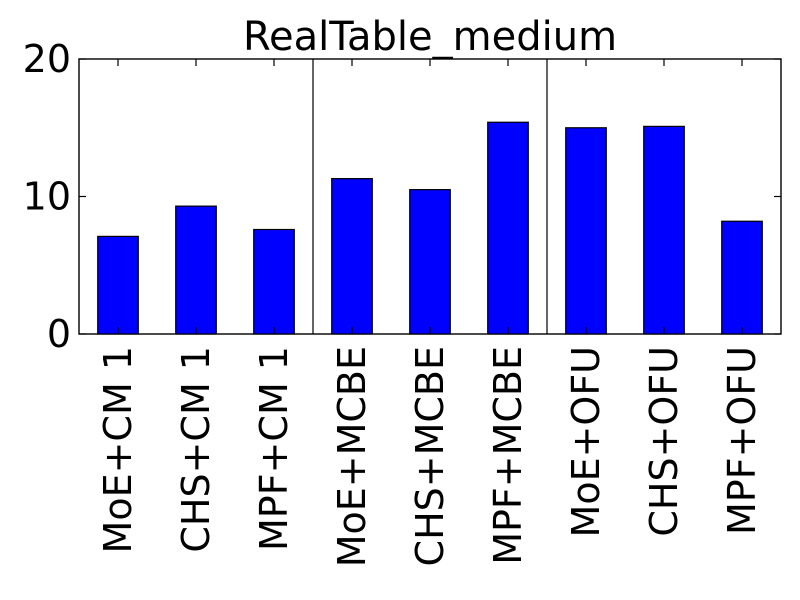 Image resolution: width=800 pixels, height=600 pixels. What do you see at coordinates (508, 455) in the screenshot?
I see `x-tick-label: MPF+MCBE` at bounding box center [508, 455].